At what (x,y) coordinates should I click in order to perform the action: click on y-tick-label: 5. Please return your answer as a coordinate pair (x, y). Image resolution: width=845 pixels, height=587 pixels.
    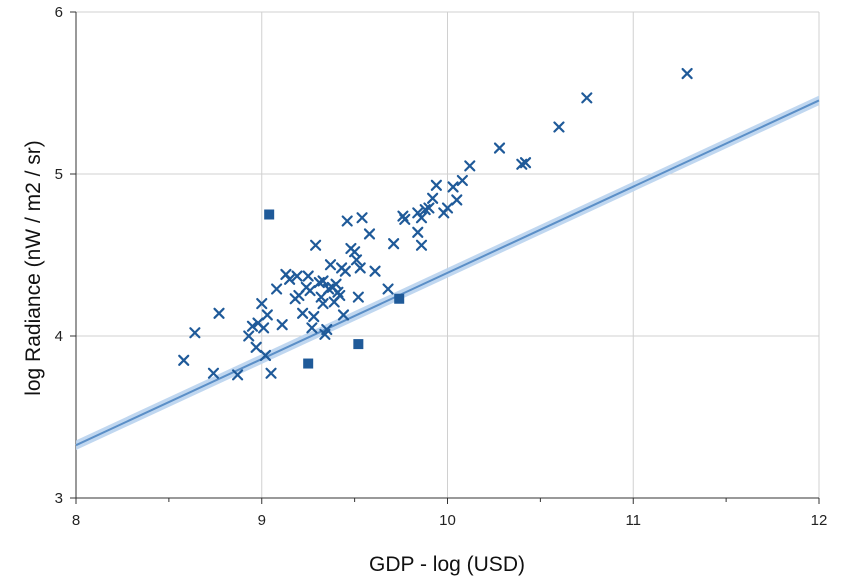
    Looking at the image, I should click on (59, 174).